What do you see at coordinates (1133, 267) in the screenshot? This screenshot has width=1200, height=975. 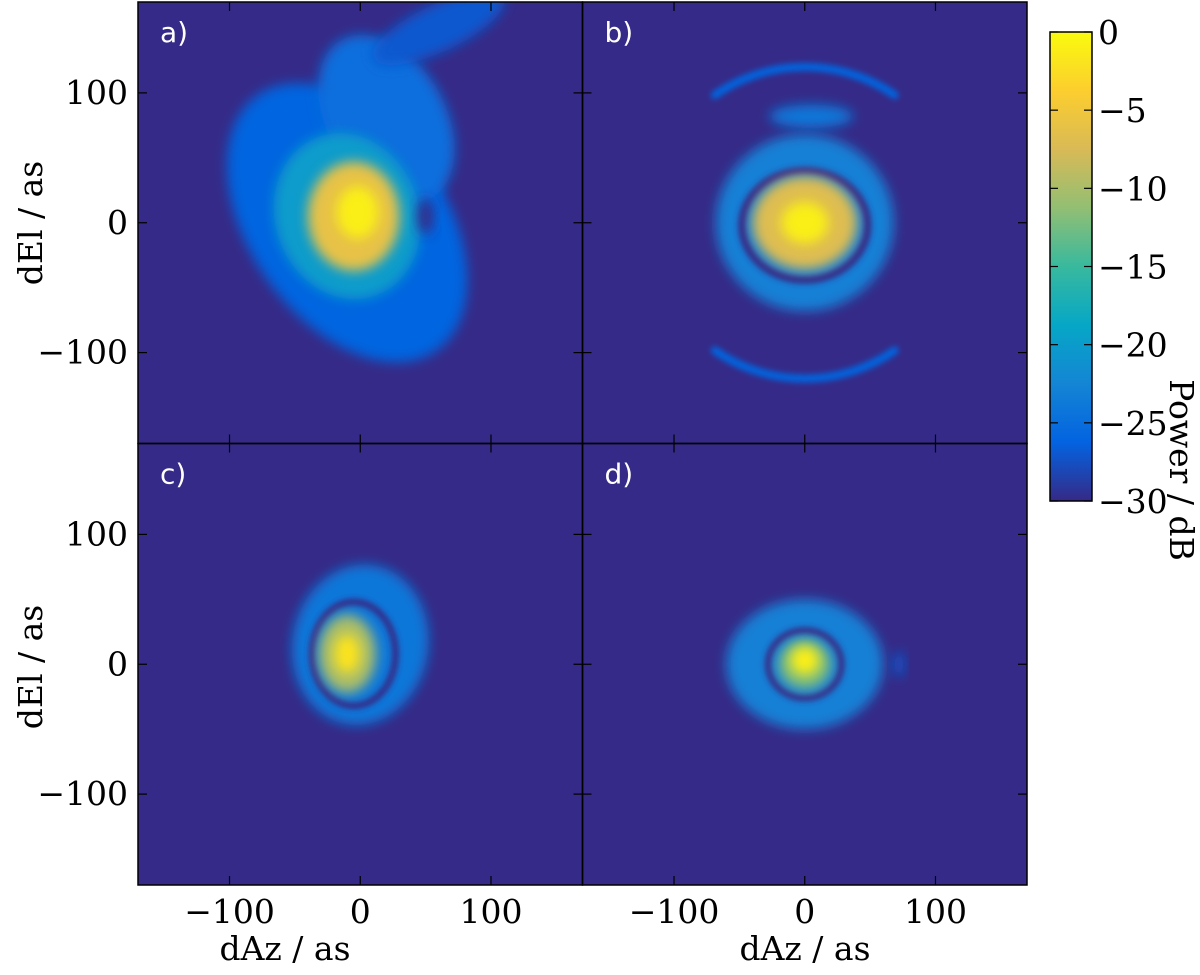 I see `colorbar-tick-label: −15` at bounding box center [1133, 267].